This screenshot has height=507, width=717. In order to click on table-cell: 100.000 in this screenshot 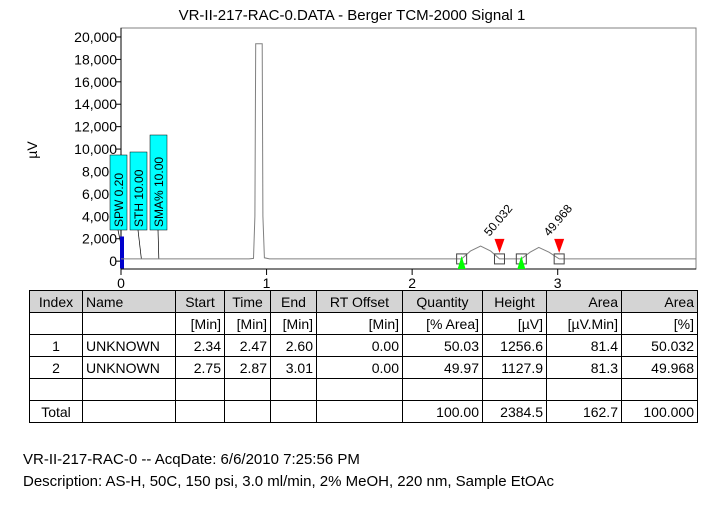, I will do `click(659, 411)`.